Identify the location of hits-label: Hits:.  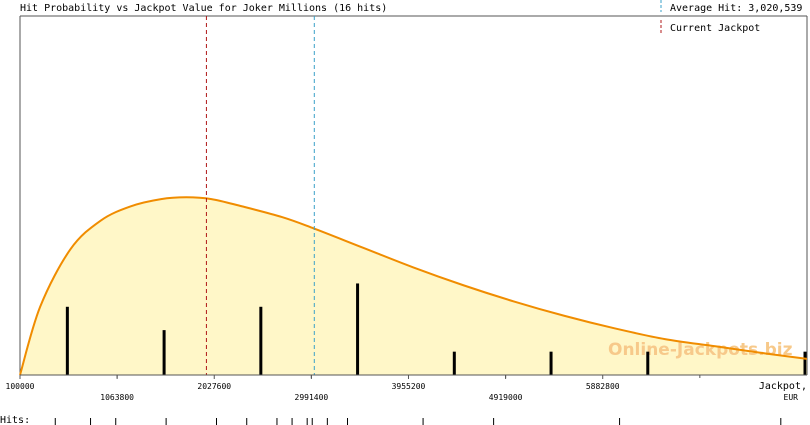
(15, 420).